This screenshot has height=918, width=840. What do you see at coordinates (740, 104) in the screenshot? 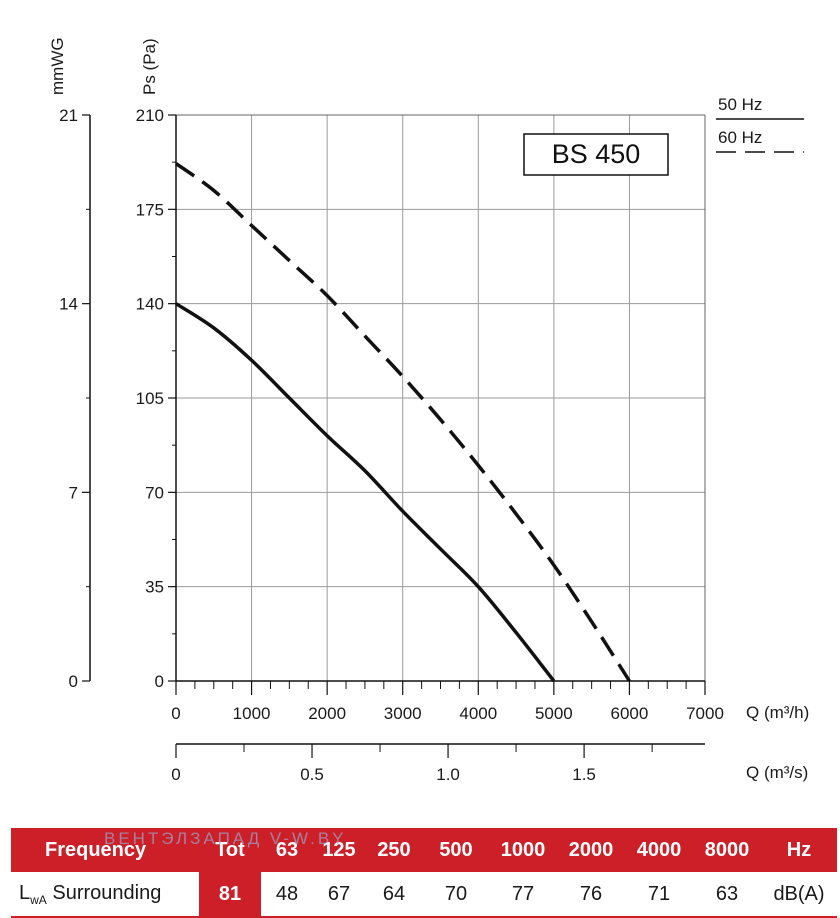
I see `legend-label-50hz: 50 Hz` at bounding box center [740, 104].